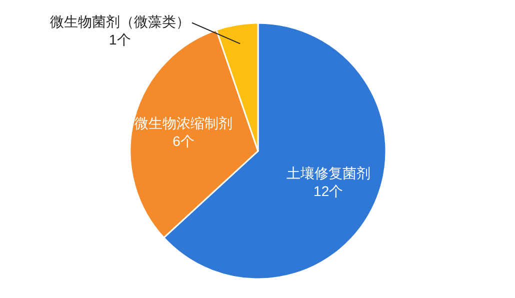  Describe the element at coordinates (120, 40) in the screenshot. I see `data-label: 1个` at that location.